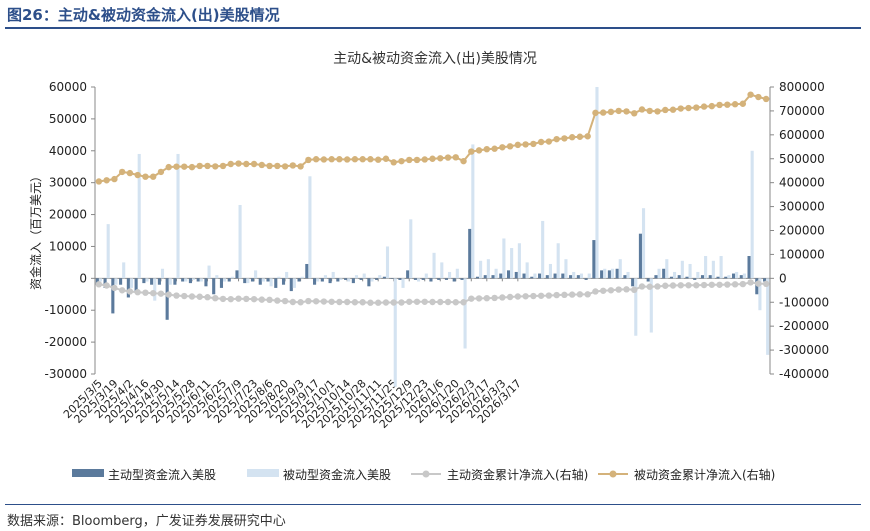 The height and width of the screenshot is (531, 870). Describe the element at coordinates (804, 350) in the screenshot. I see `y2-tick-label: -300000` at that location.